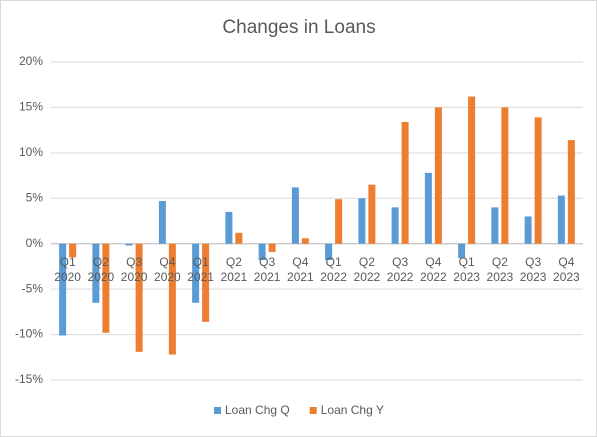 This screenshot has height=437, width=597. What do you see at coordinates (29, 379) in the screenshot?
I see `y-tick-label: -15%` at bounding box center [29, 379].